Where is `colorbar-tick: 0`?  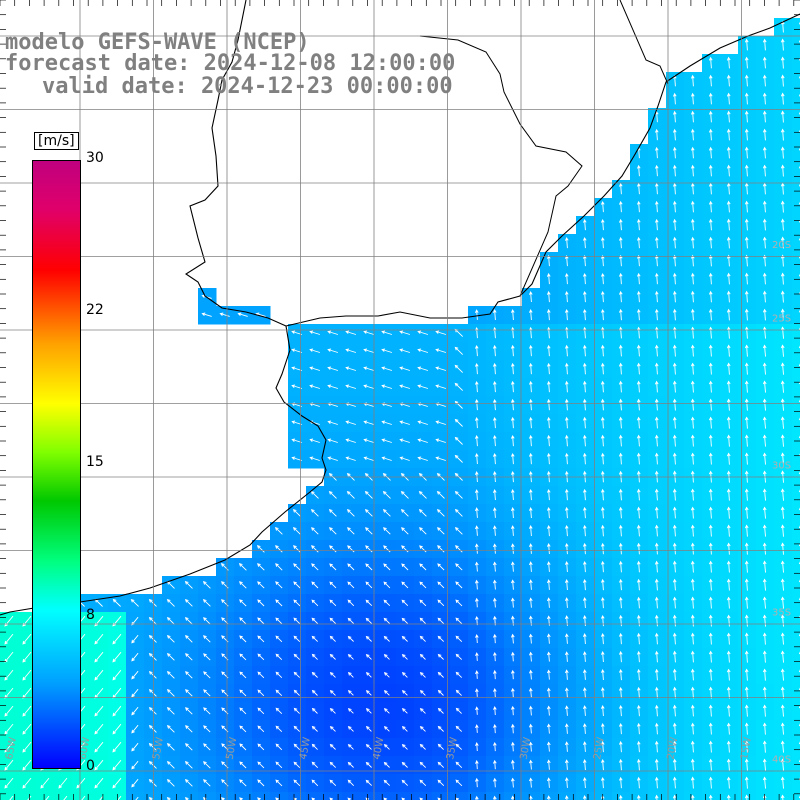 colorbar-tick: 0 is located at coordinates (90, 766).